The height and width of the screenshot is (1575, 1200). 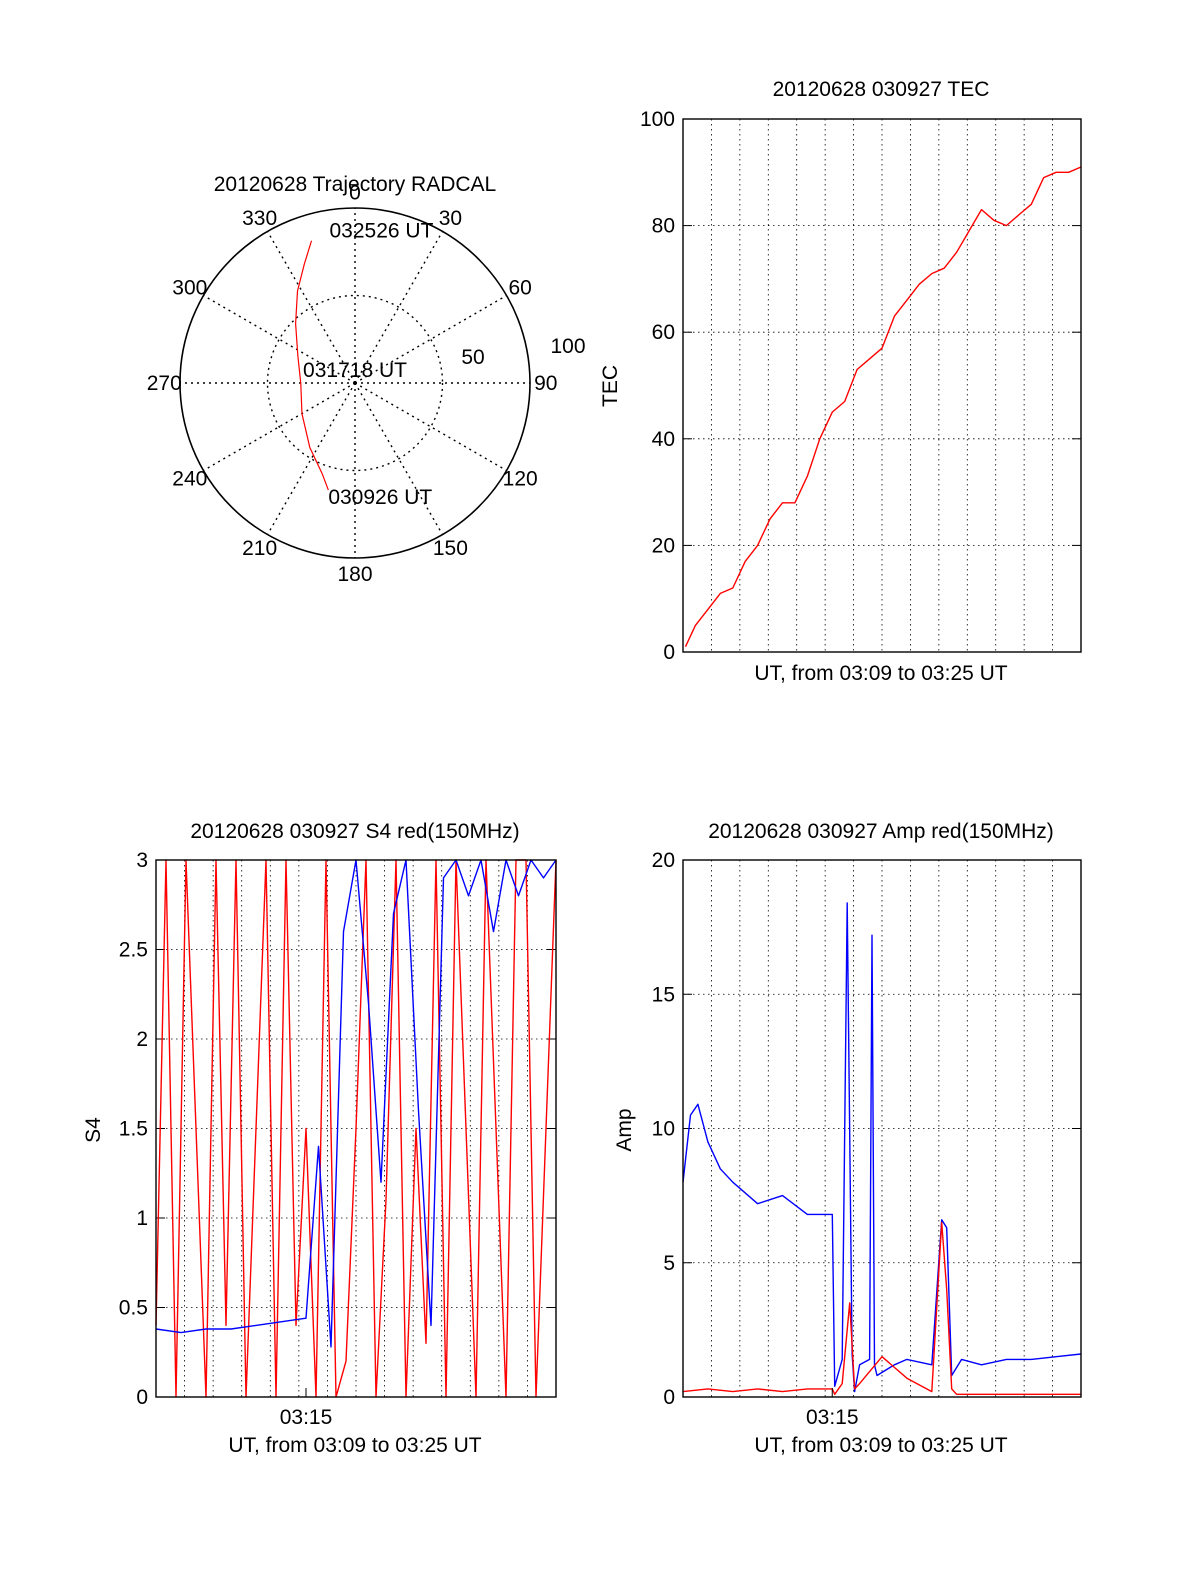 I want to click on amp-title: 20120628 030927 Amp red(150MHz), so click(x=881, y=831).